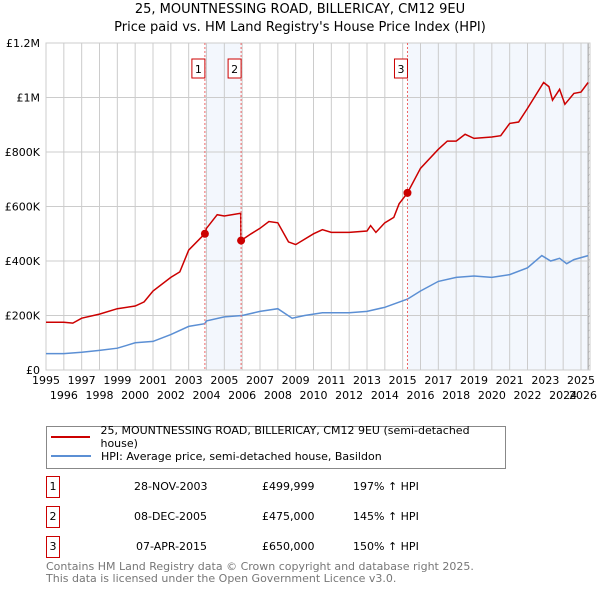  What do you see at coordinates (153, 380) in the screenshot?
I see `x-tick-label: 2001` at bounding box center [153, 380].